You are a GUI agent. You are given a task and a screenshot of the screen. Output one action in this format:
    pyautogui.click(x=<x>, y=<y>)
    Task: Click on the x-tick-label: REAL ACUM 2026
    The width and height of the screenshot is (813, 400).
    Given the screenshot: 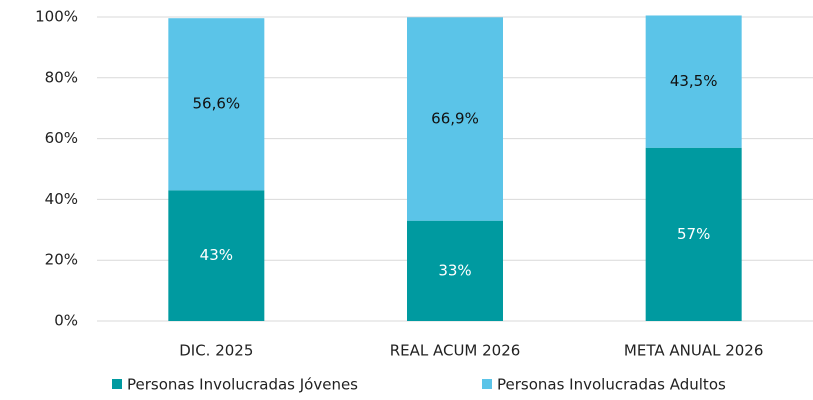 What is the action you would take?
    pyautogui.click(x=455, y=351)
    